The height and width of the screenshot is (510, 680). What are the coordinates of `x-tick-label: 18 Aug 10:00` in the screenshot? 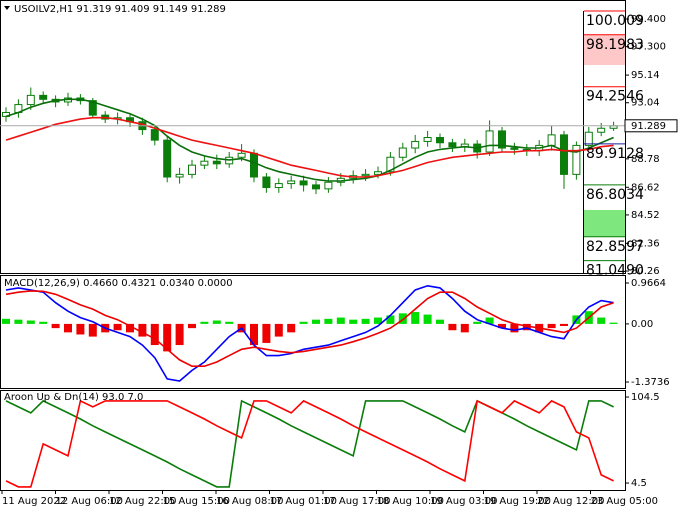 It's located at (410, 501).